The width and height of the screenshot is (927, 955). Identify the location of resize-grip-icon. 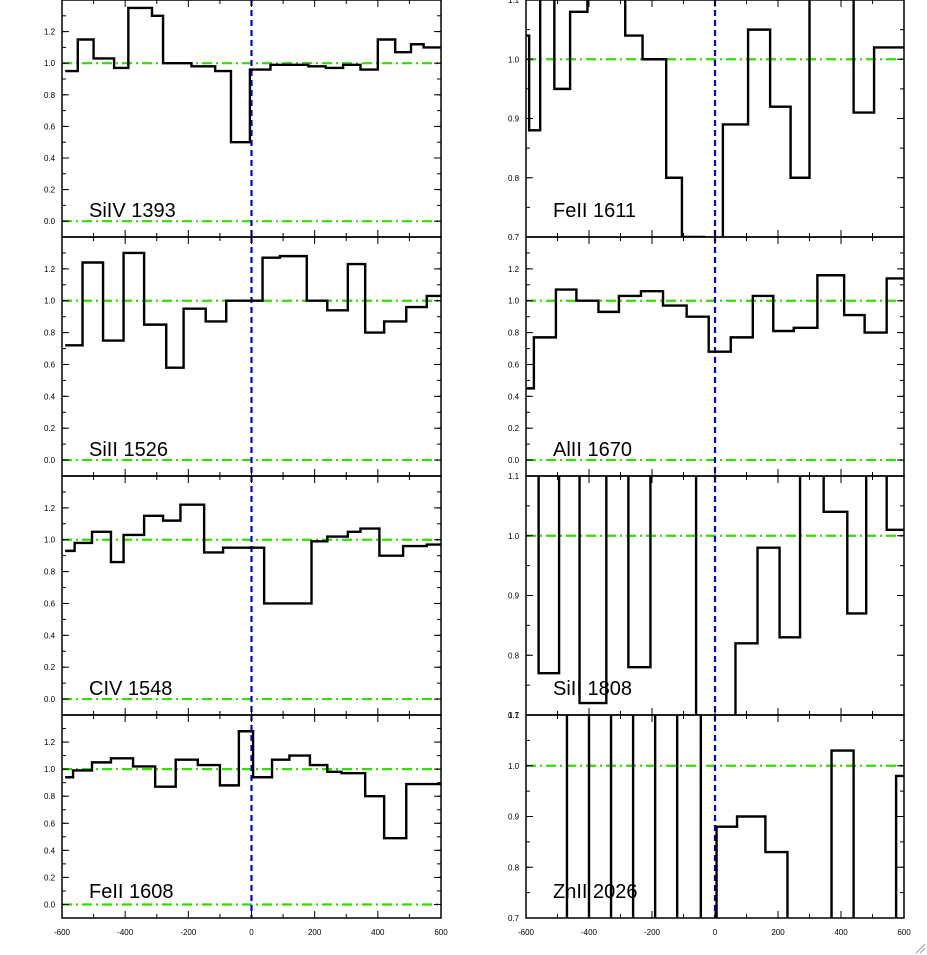
(920, 948).